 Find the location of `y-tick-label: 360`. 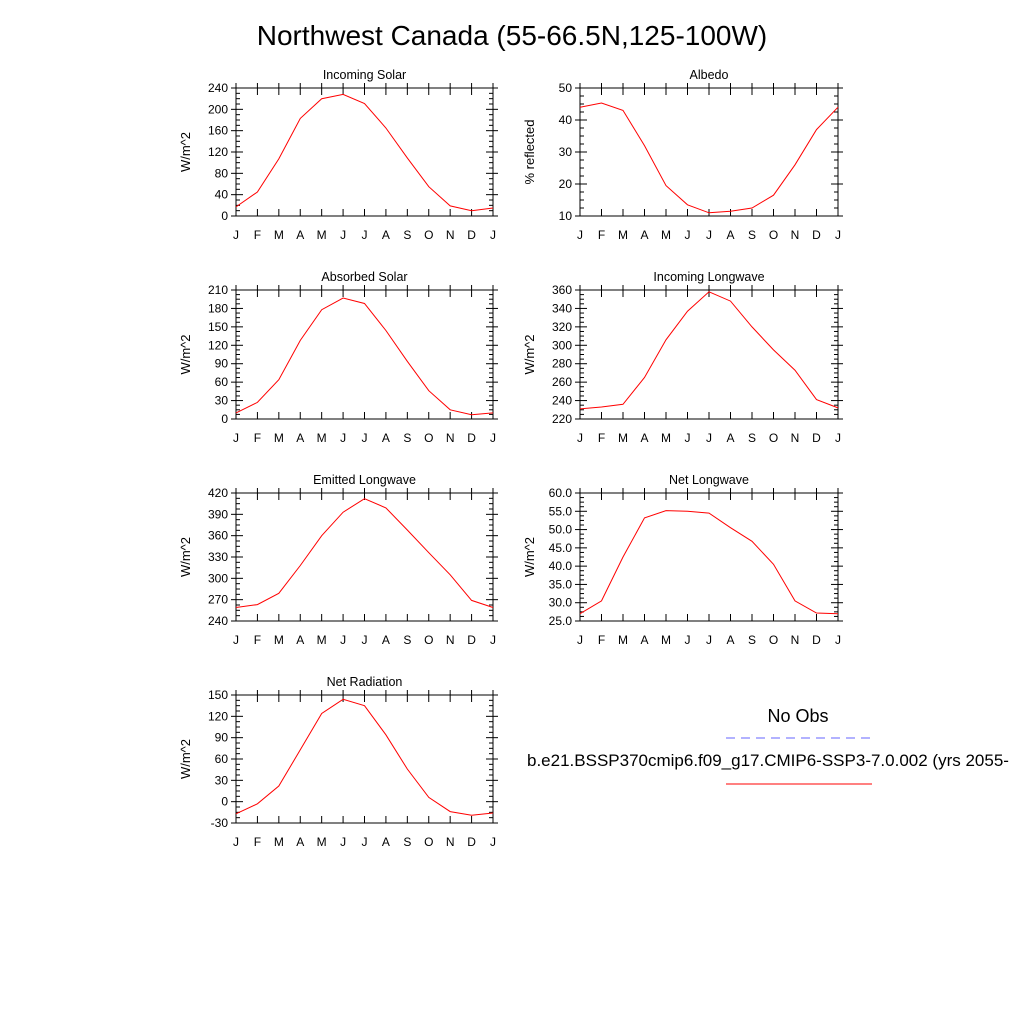

y-tick-label: 360 is located at coordinates (218, 536).